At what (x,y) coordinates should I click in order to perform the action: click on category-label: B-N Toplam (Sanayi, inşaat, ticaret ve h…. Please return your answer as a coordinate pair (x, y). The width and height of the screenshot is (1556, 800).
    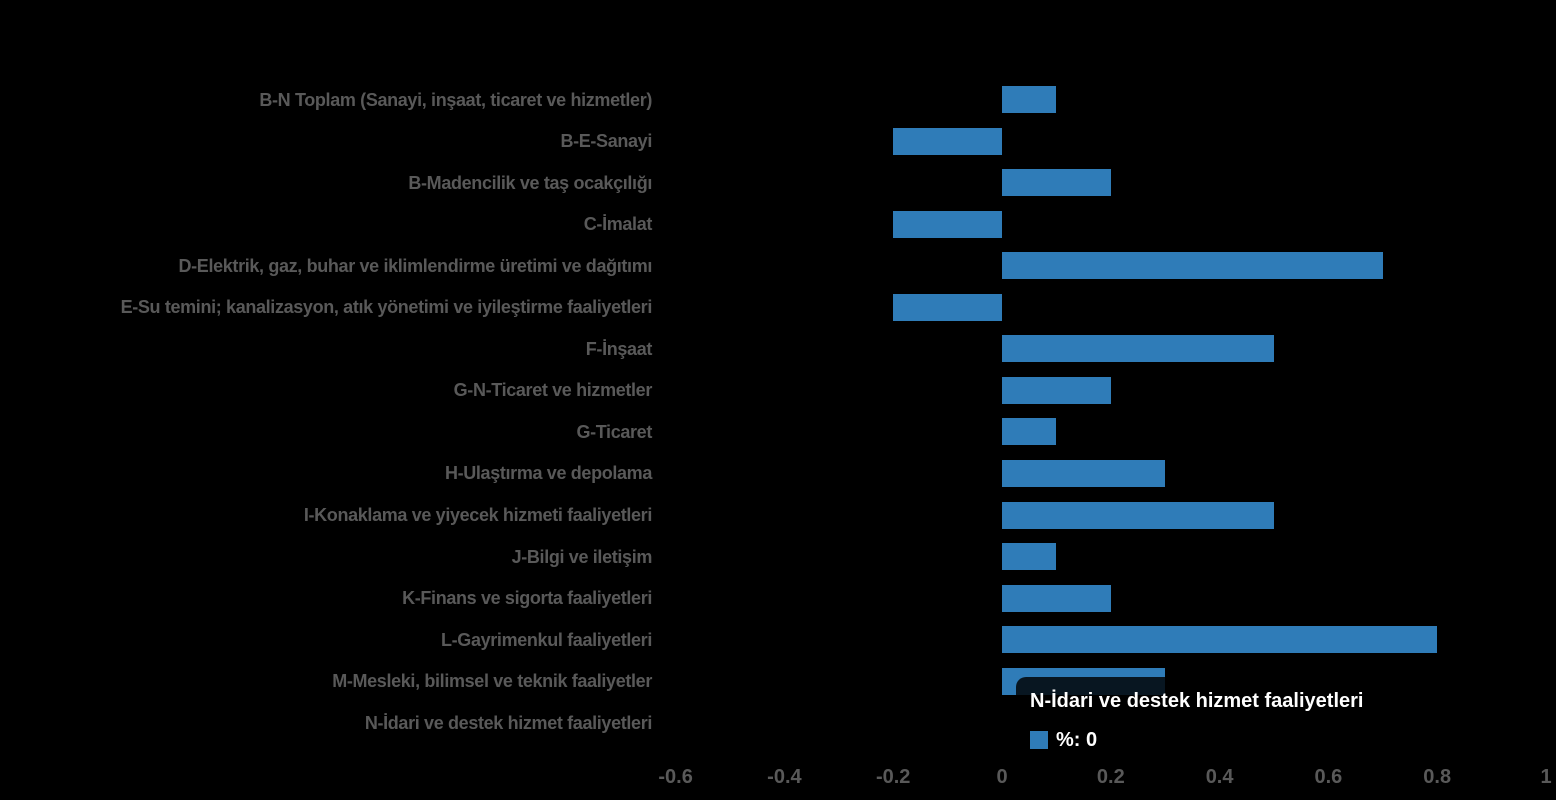
    Looking at the image, I should click on (455, 99).